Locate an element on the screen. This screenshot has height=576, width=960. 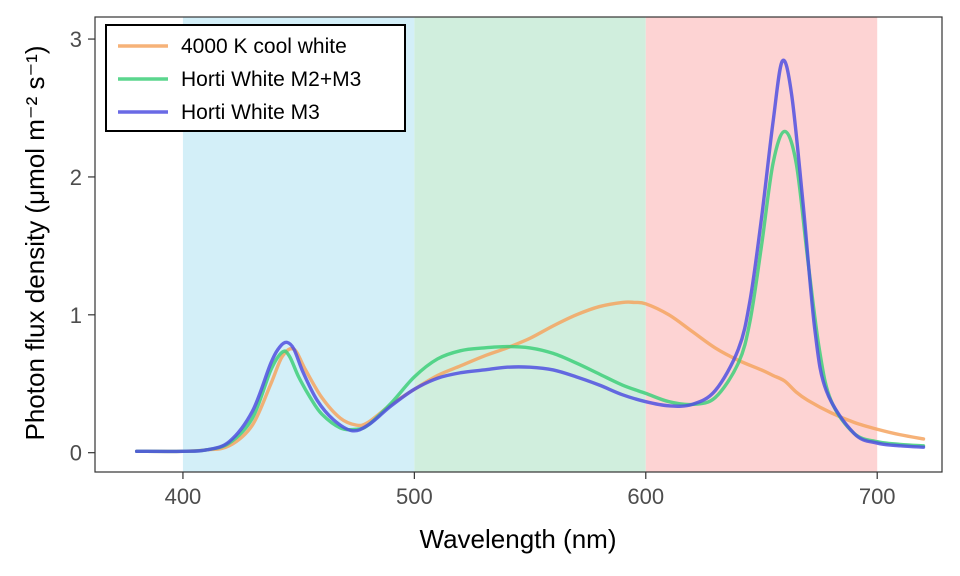
x-axis-title: Wavelength (nm) is located at coordinates (518, 539).